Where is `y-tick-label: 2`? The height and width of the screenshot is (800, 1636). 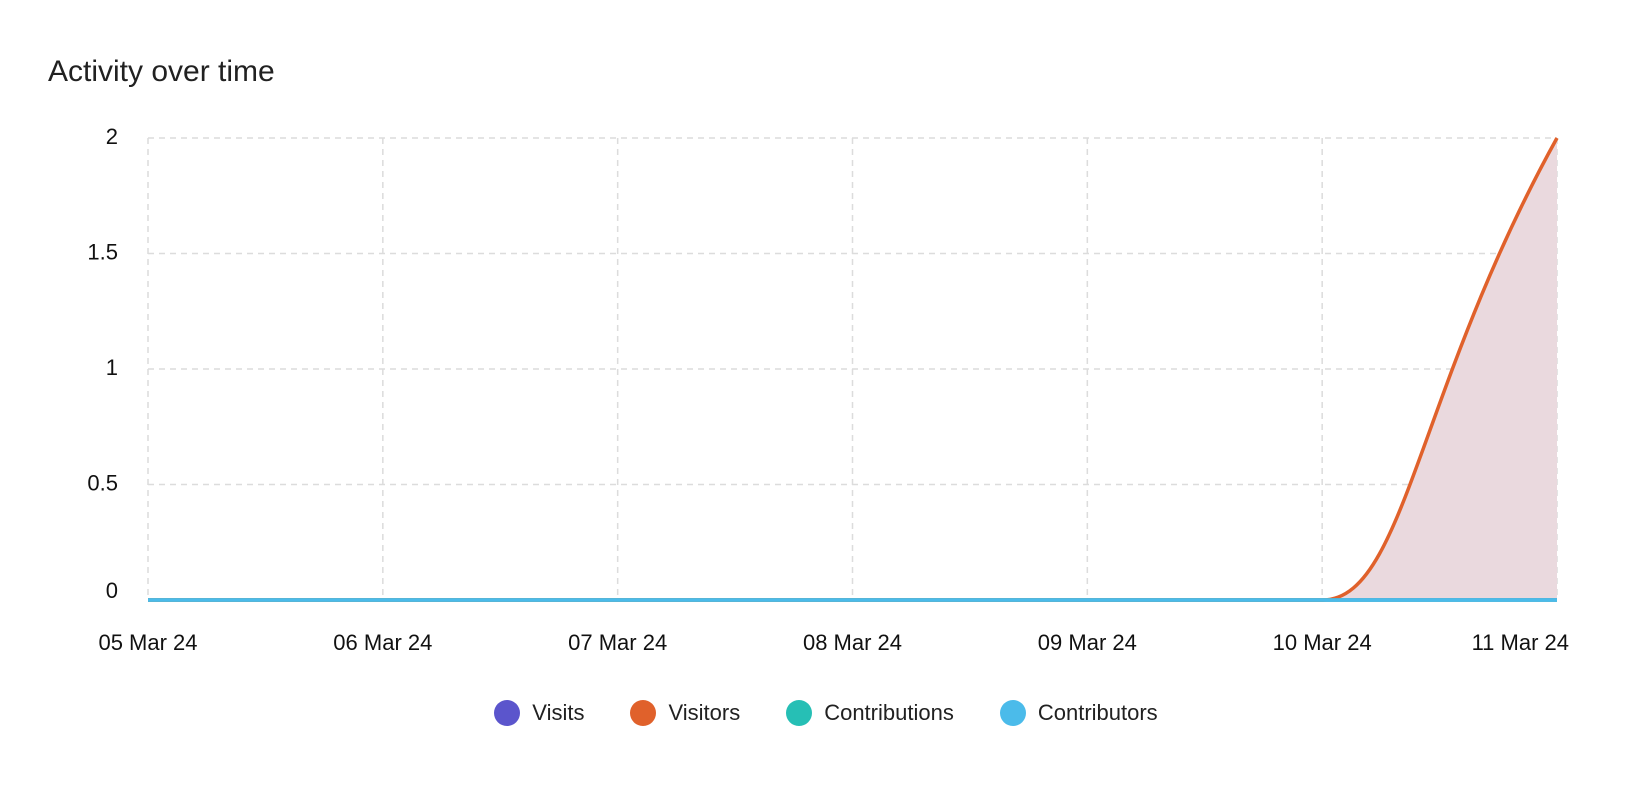
y-tick-label: 2 is located at coordinates (112, 136).